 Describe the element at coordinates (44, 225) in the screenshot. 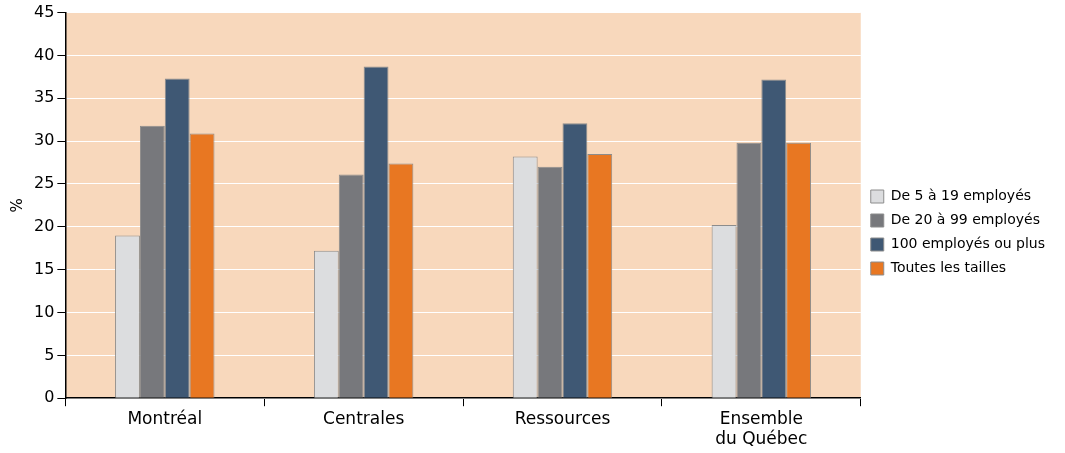

I see `y-tick-label: 20` at that location.